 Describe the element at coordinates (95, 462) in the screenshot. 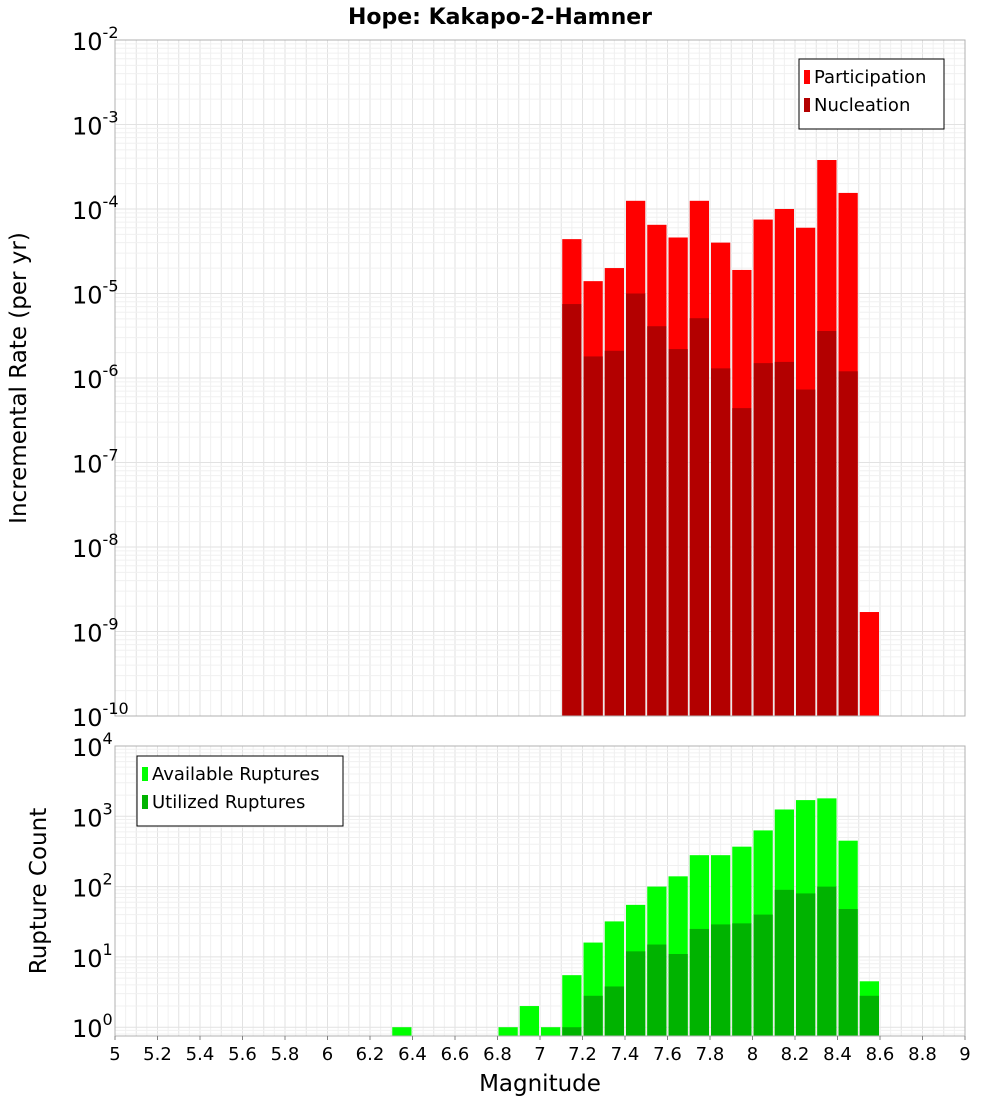

I see `y-tick-label: 10⁻⁷` at that location.